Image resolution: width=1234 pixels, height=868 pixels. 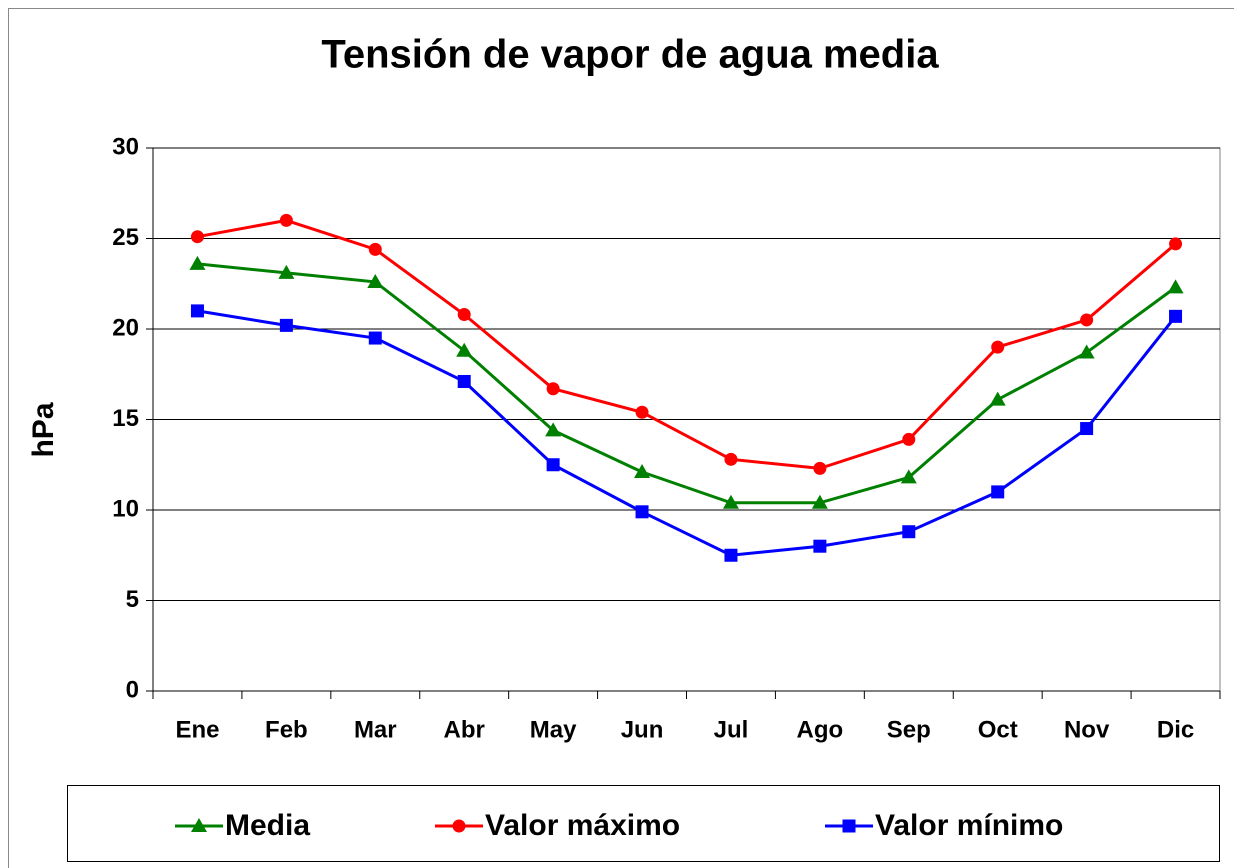 What do you see at coordinates (125, 327) in the screenshot?
I see `y-tick-label: 20` at bounding box center [125, 327].